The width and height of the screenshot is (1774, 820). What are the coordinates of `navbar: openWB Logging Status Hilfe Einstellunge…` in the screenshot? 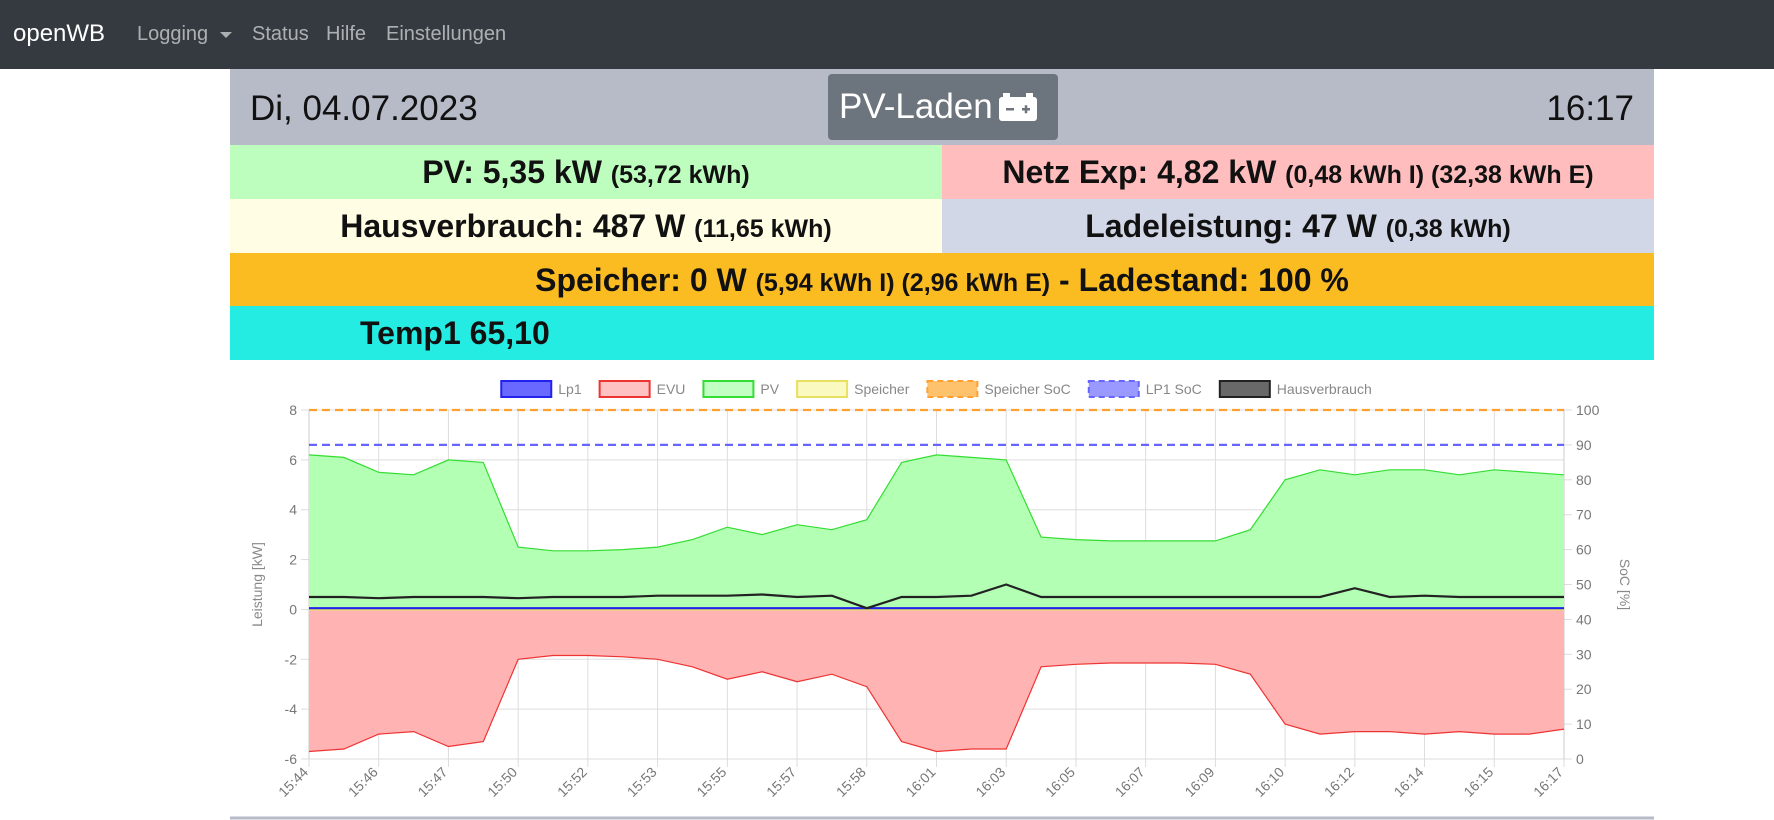 It's located at (887, 34).